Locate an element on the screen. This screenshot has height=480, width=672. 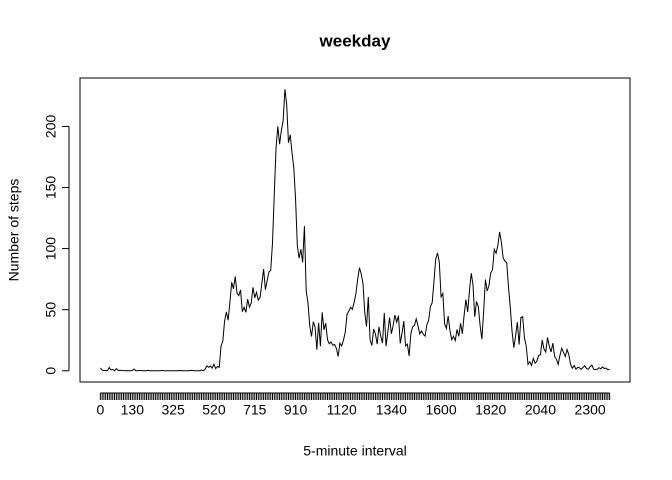
x-tick-label: 130 is located at coordinates (133, 410).